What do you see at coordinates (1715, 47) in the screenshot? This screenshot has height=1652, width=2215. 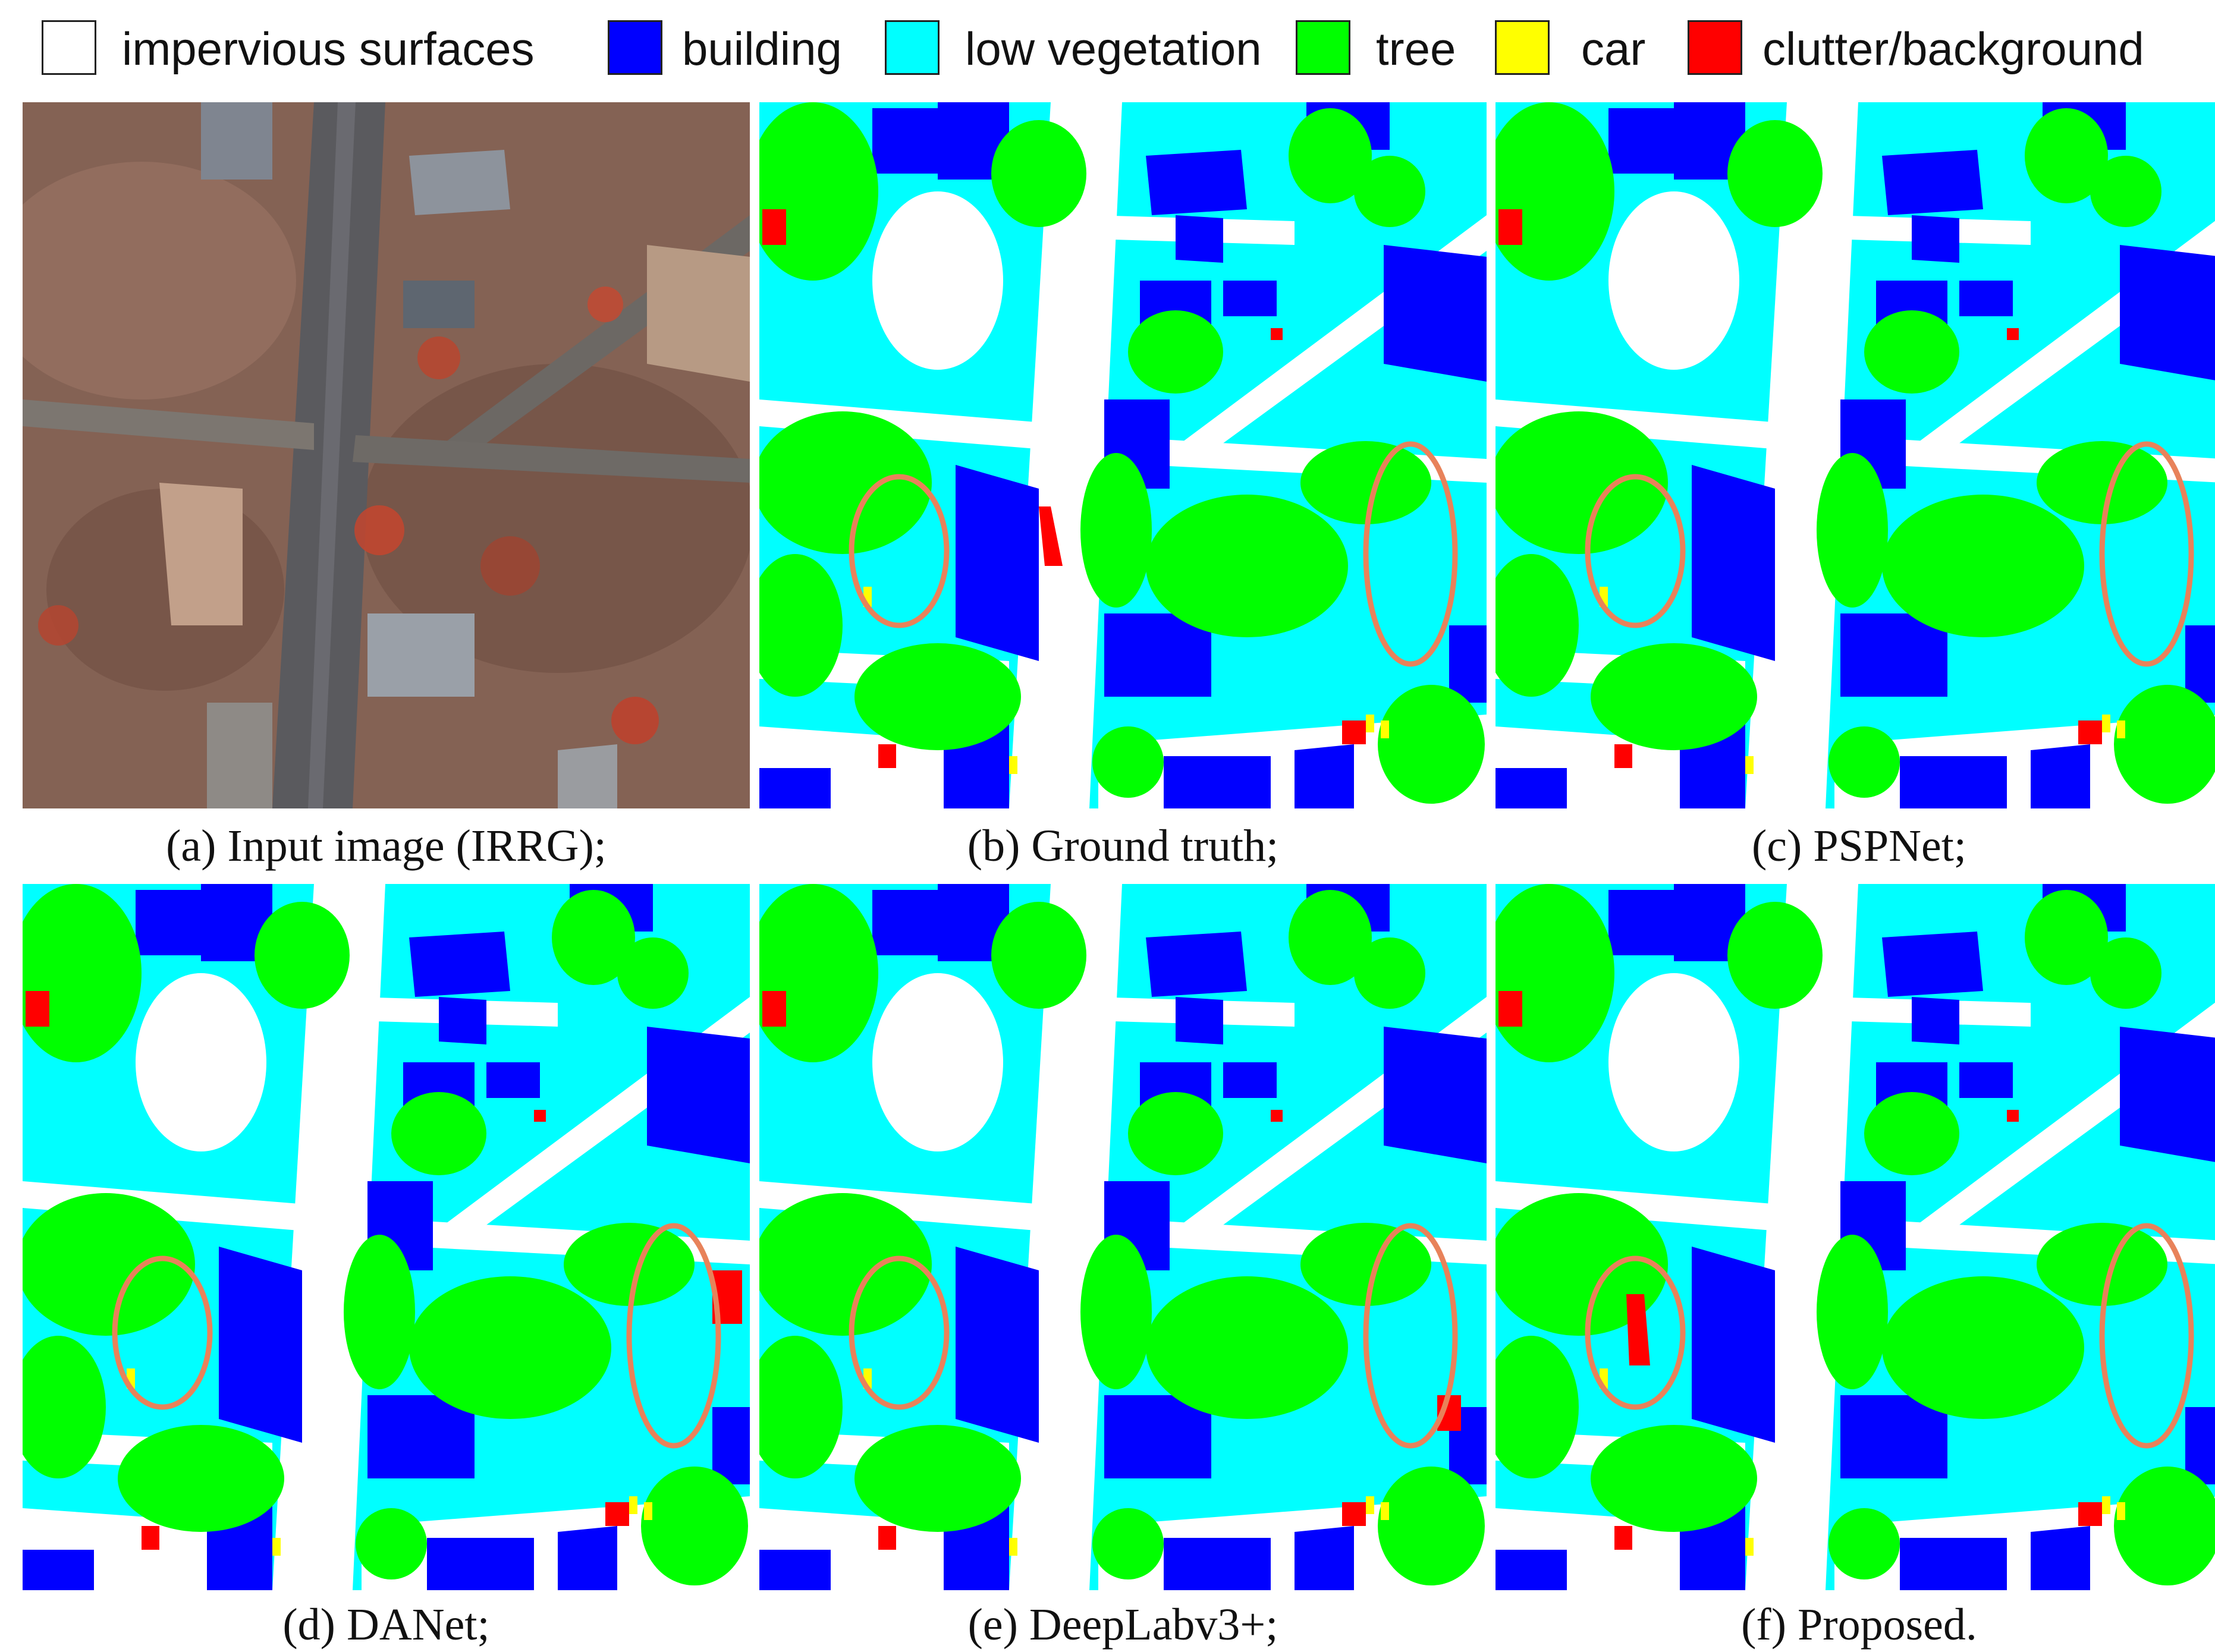 I see `legend-swatch-clutter-background` at bounding box center [1715, 47].